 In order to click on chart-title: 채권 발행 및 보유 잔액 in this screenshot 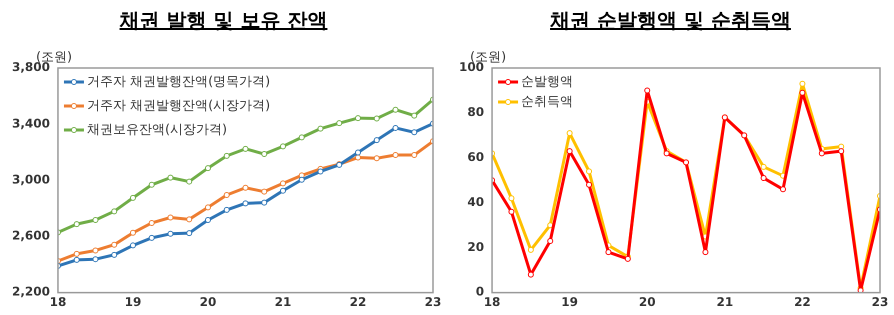, I will do `click(224, 20)`.